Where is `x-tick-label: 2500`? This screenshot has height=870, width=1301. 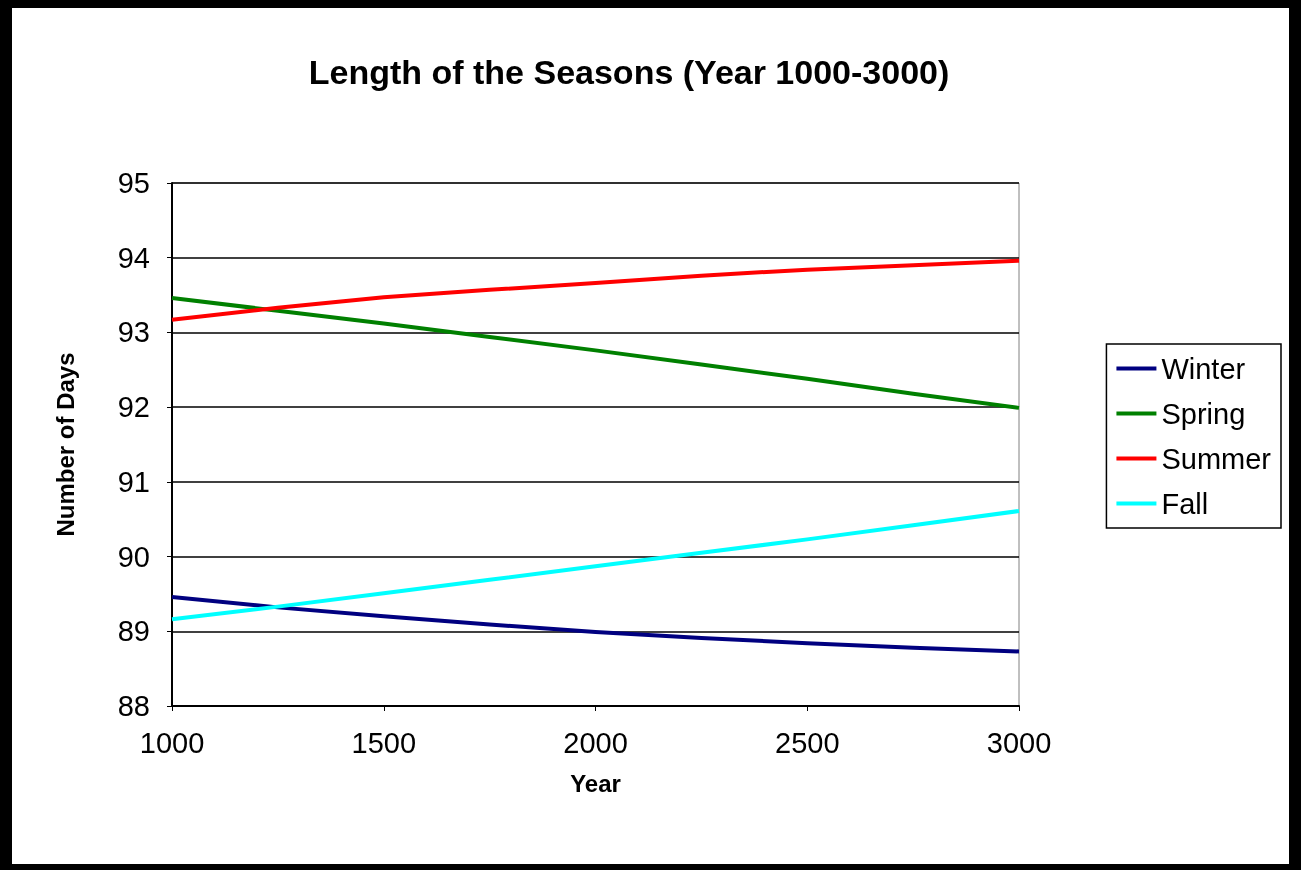
x-tick-label: 2500 is located at coordinates (807, 742).